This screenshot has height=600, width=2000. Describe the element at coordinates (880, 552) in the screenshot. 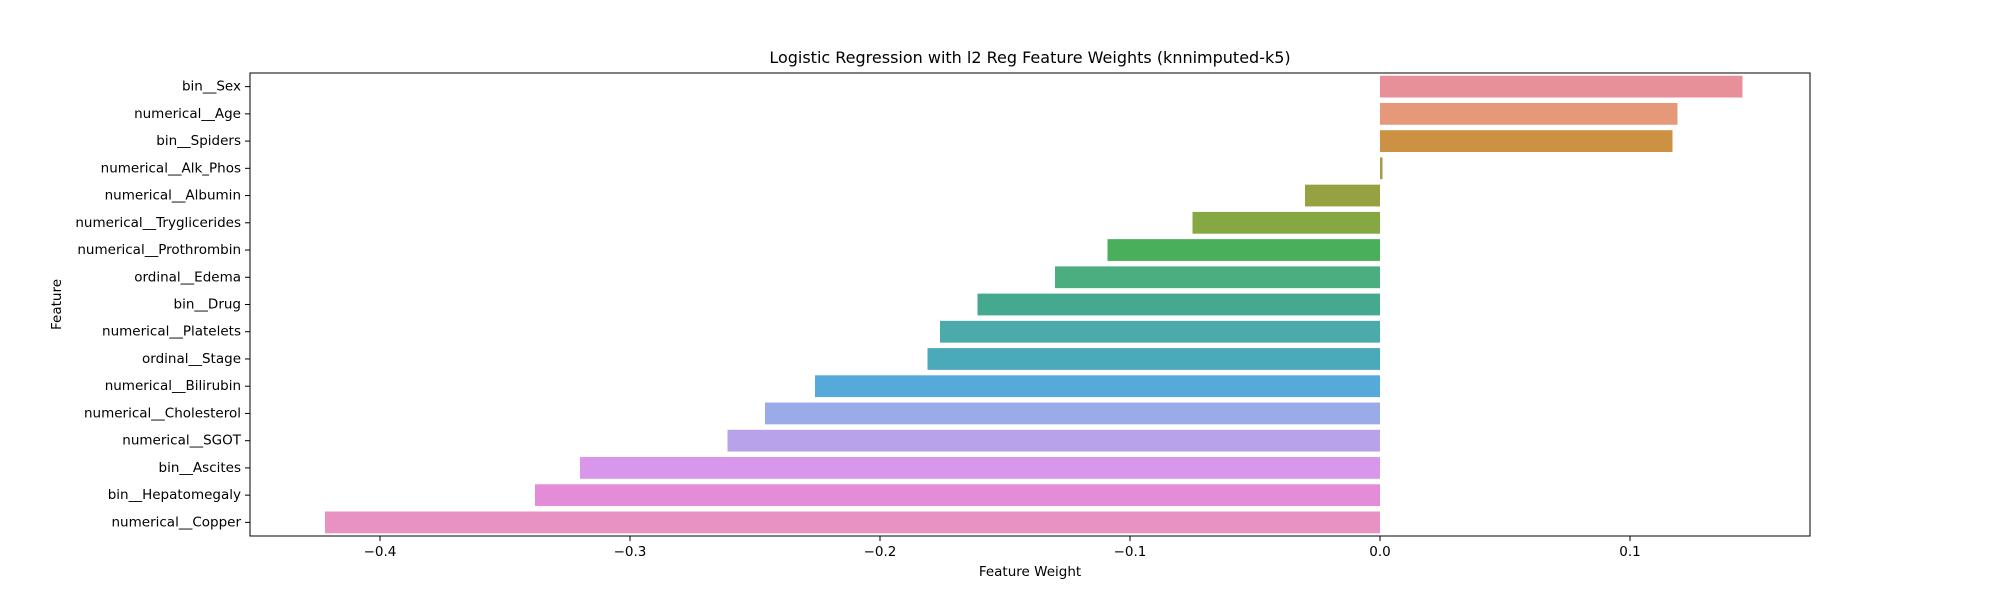

I see `x-tick-label: −0.2` at that location.